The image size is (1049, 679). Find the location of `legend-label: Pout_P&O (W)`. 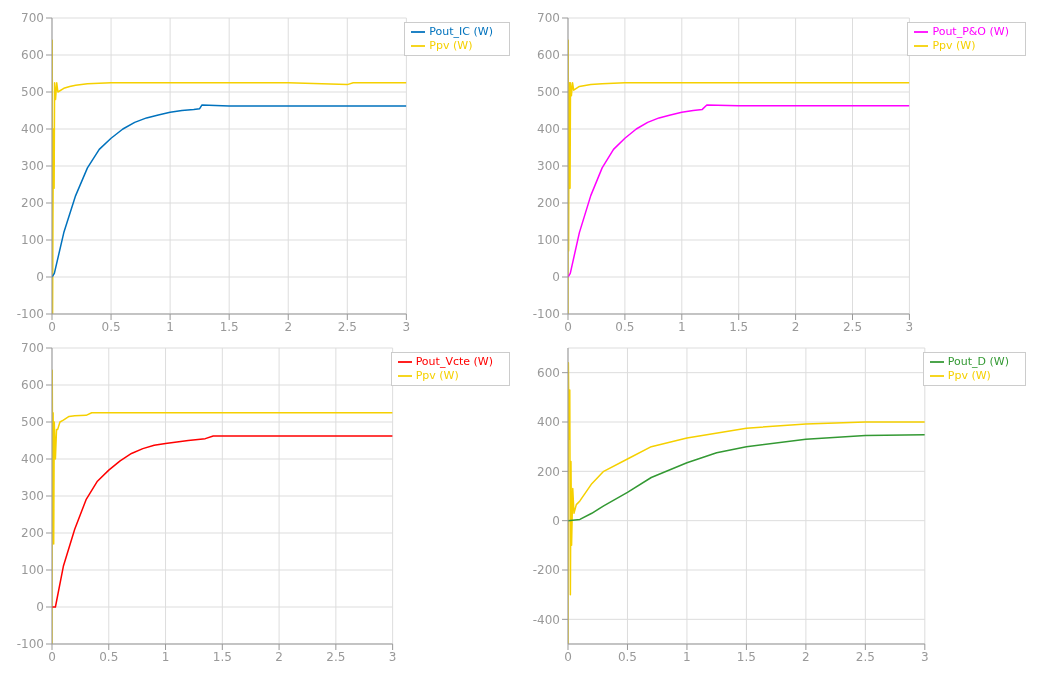

legend-label: Pout_P&O (W) is located at coordinates (970, 31).